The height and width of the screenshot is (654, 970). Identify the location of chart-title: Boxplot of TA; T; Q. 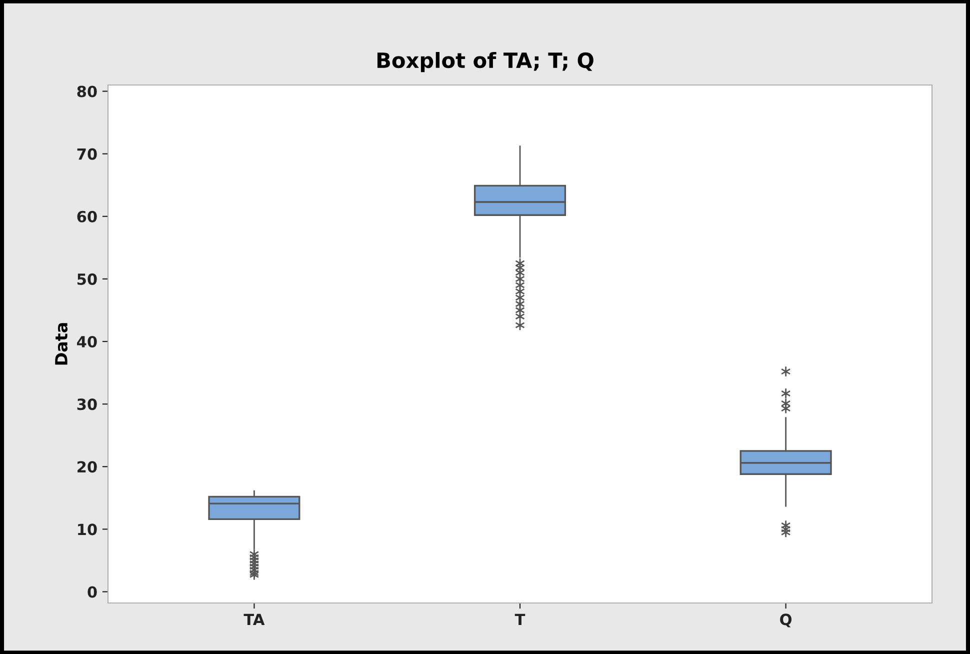
(485, 62).